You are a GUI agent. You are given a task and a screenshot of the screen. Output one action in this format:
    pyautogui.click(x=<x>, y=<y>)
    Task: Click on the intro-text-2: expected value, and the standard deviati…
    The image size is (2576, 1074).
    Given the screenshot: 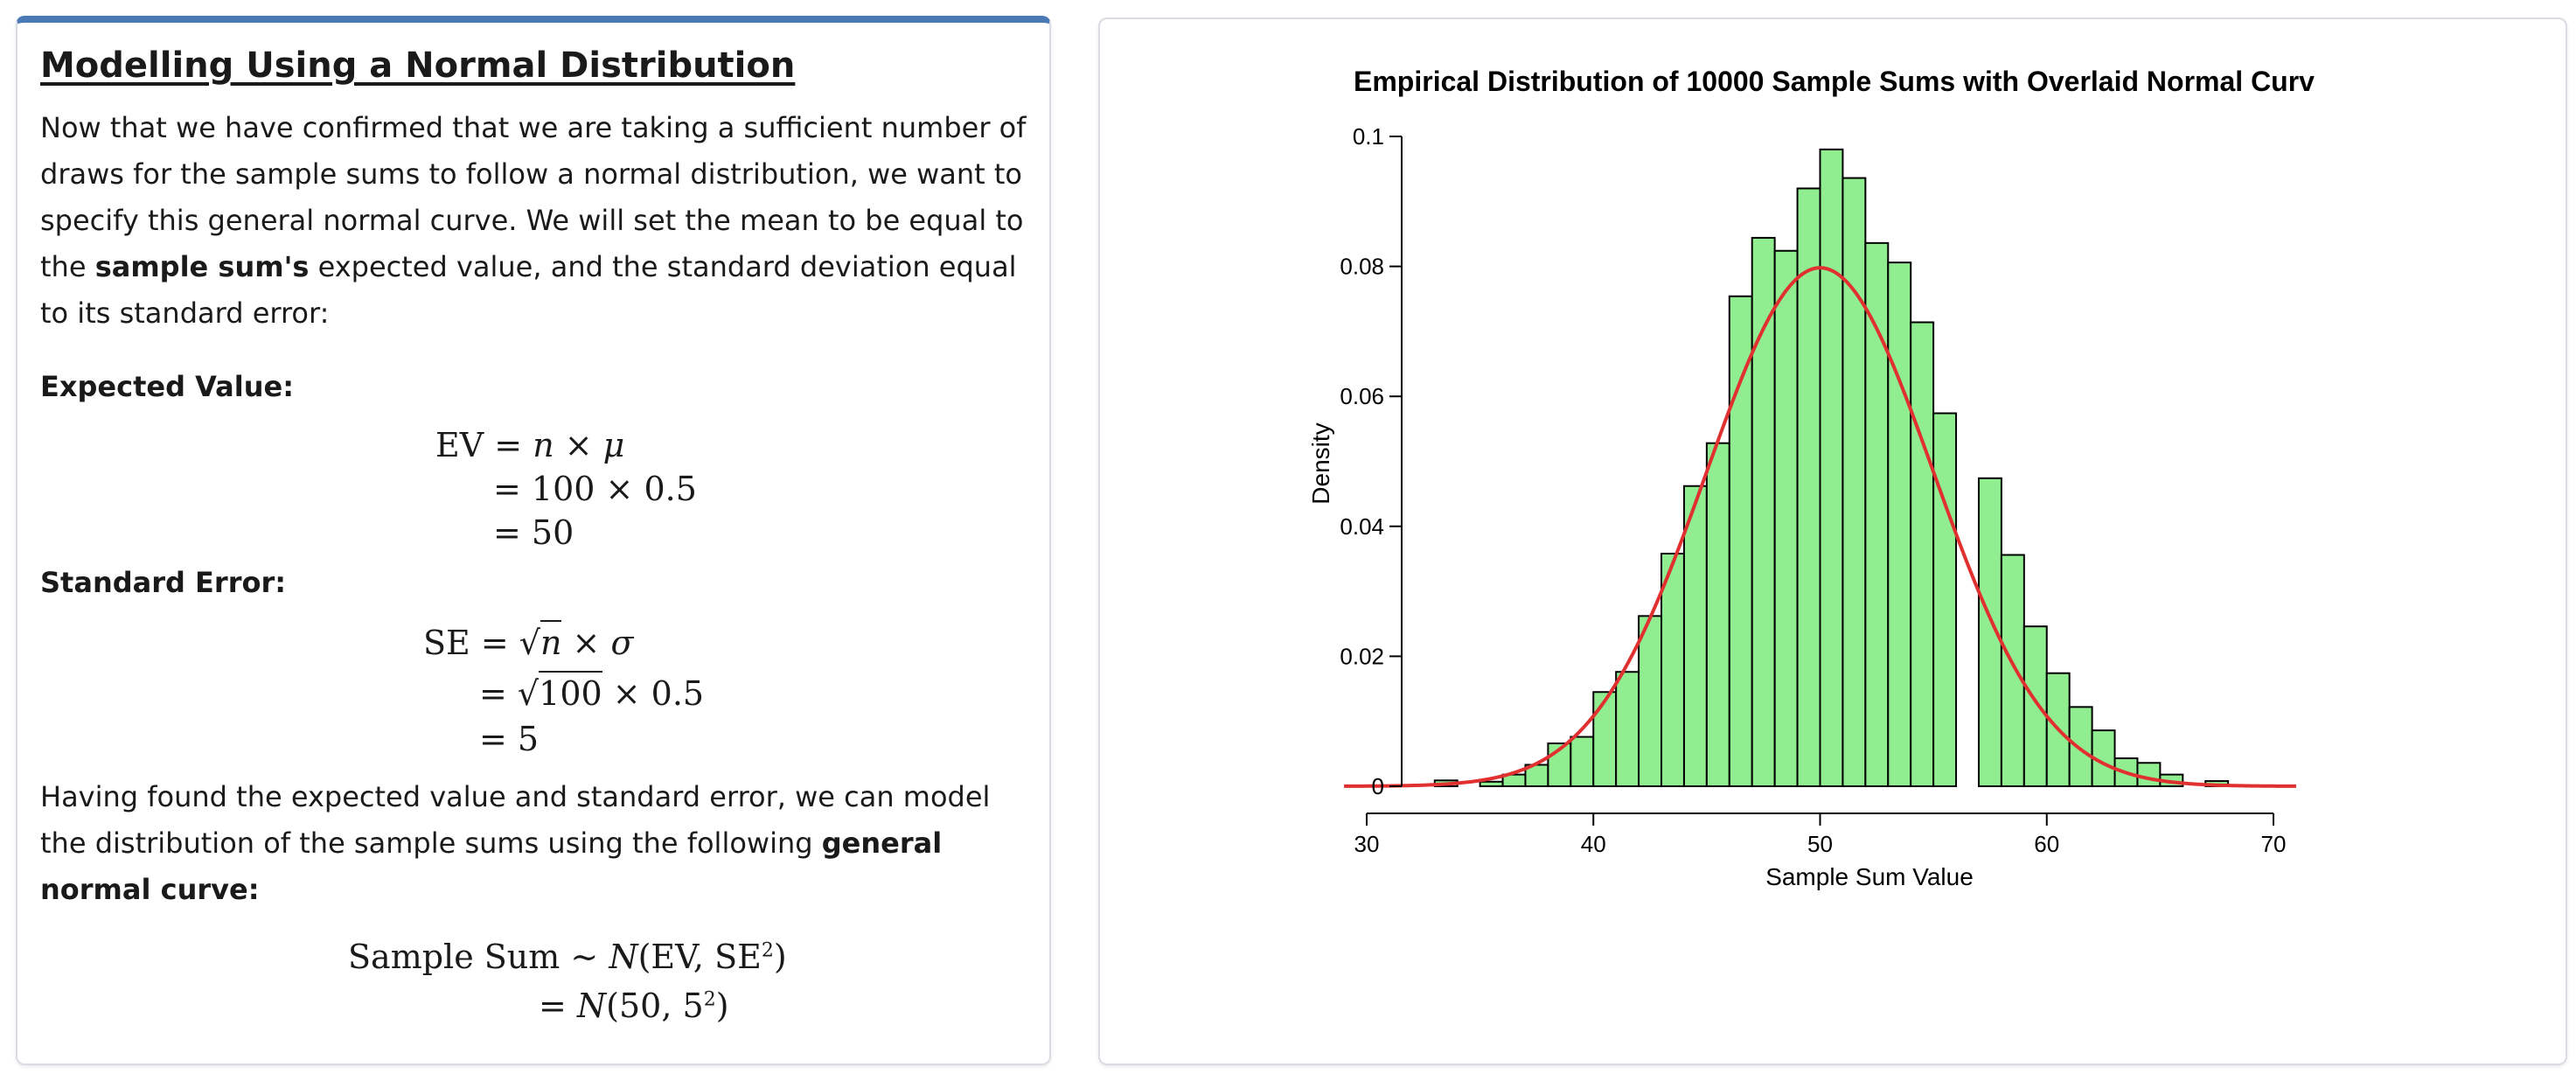 What is the action you would take?
    pyautogui.click(x=528, y=290)
    